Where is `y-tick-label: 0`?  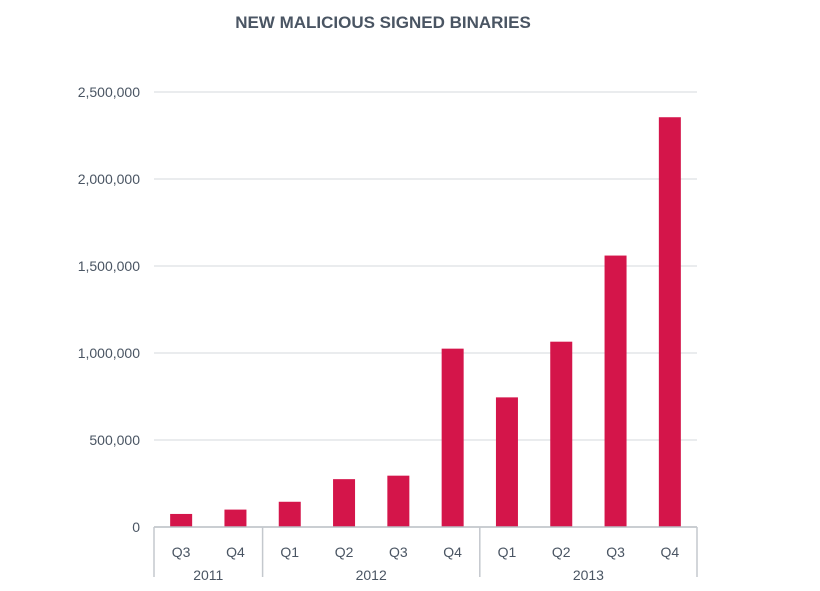
y-tick-label: 0 is located at coordinates (136, 527).